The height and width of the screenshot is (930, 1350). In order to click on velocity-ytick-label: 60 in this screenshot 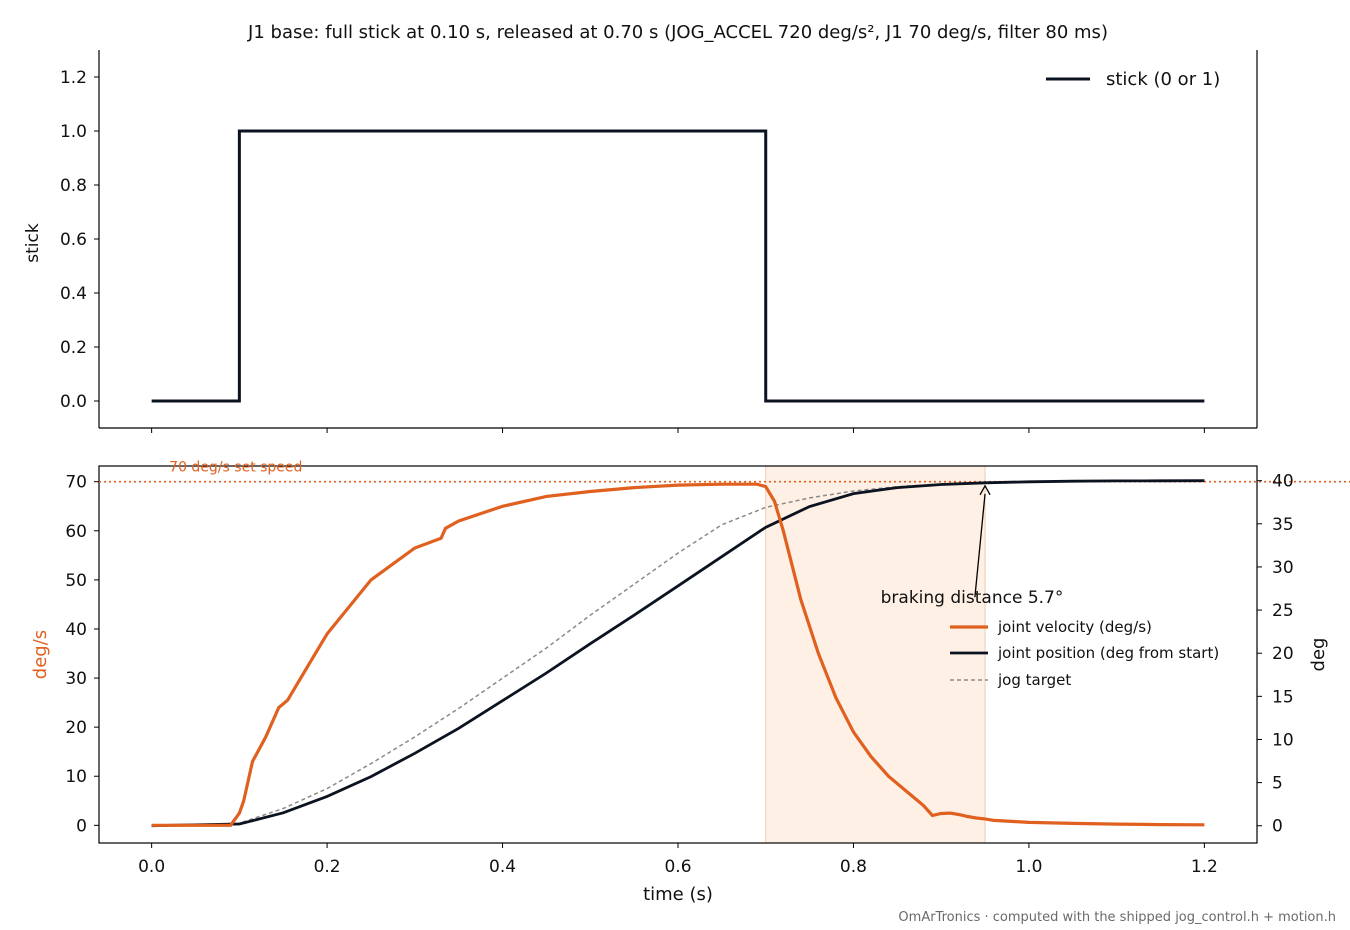, I will do `click(76, 532)`.